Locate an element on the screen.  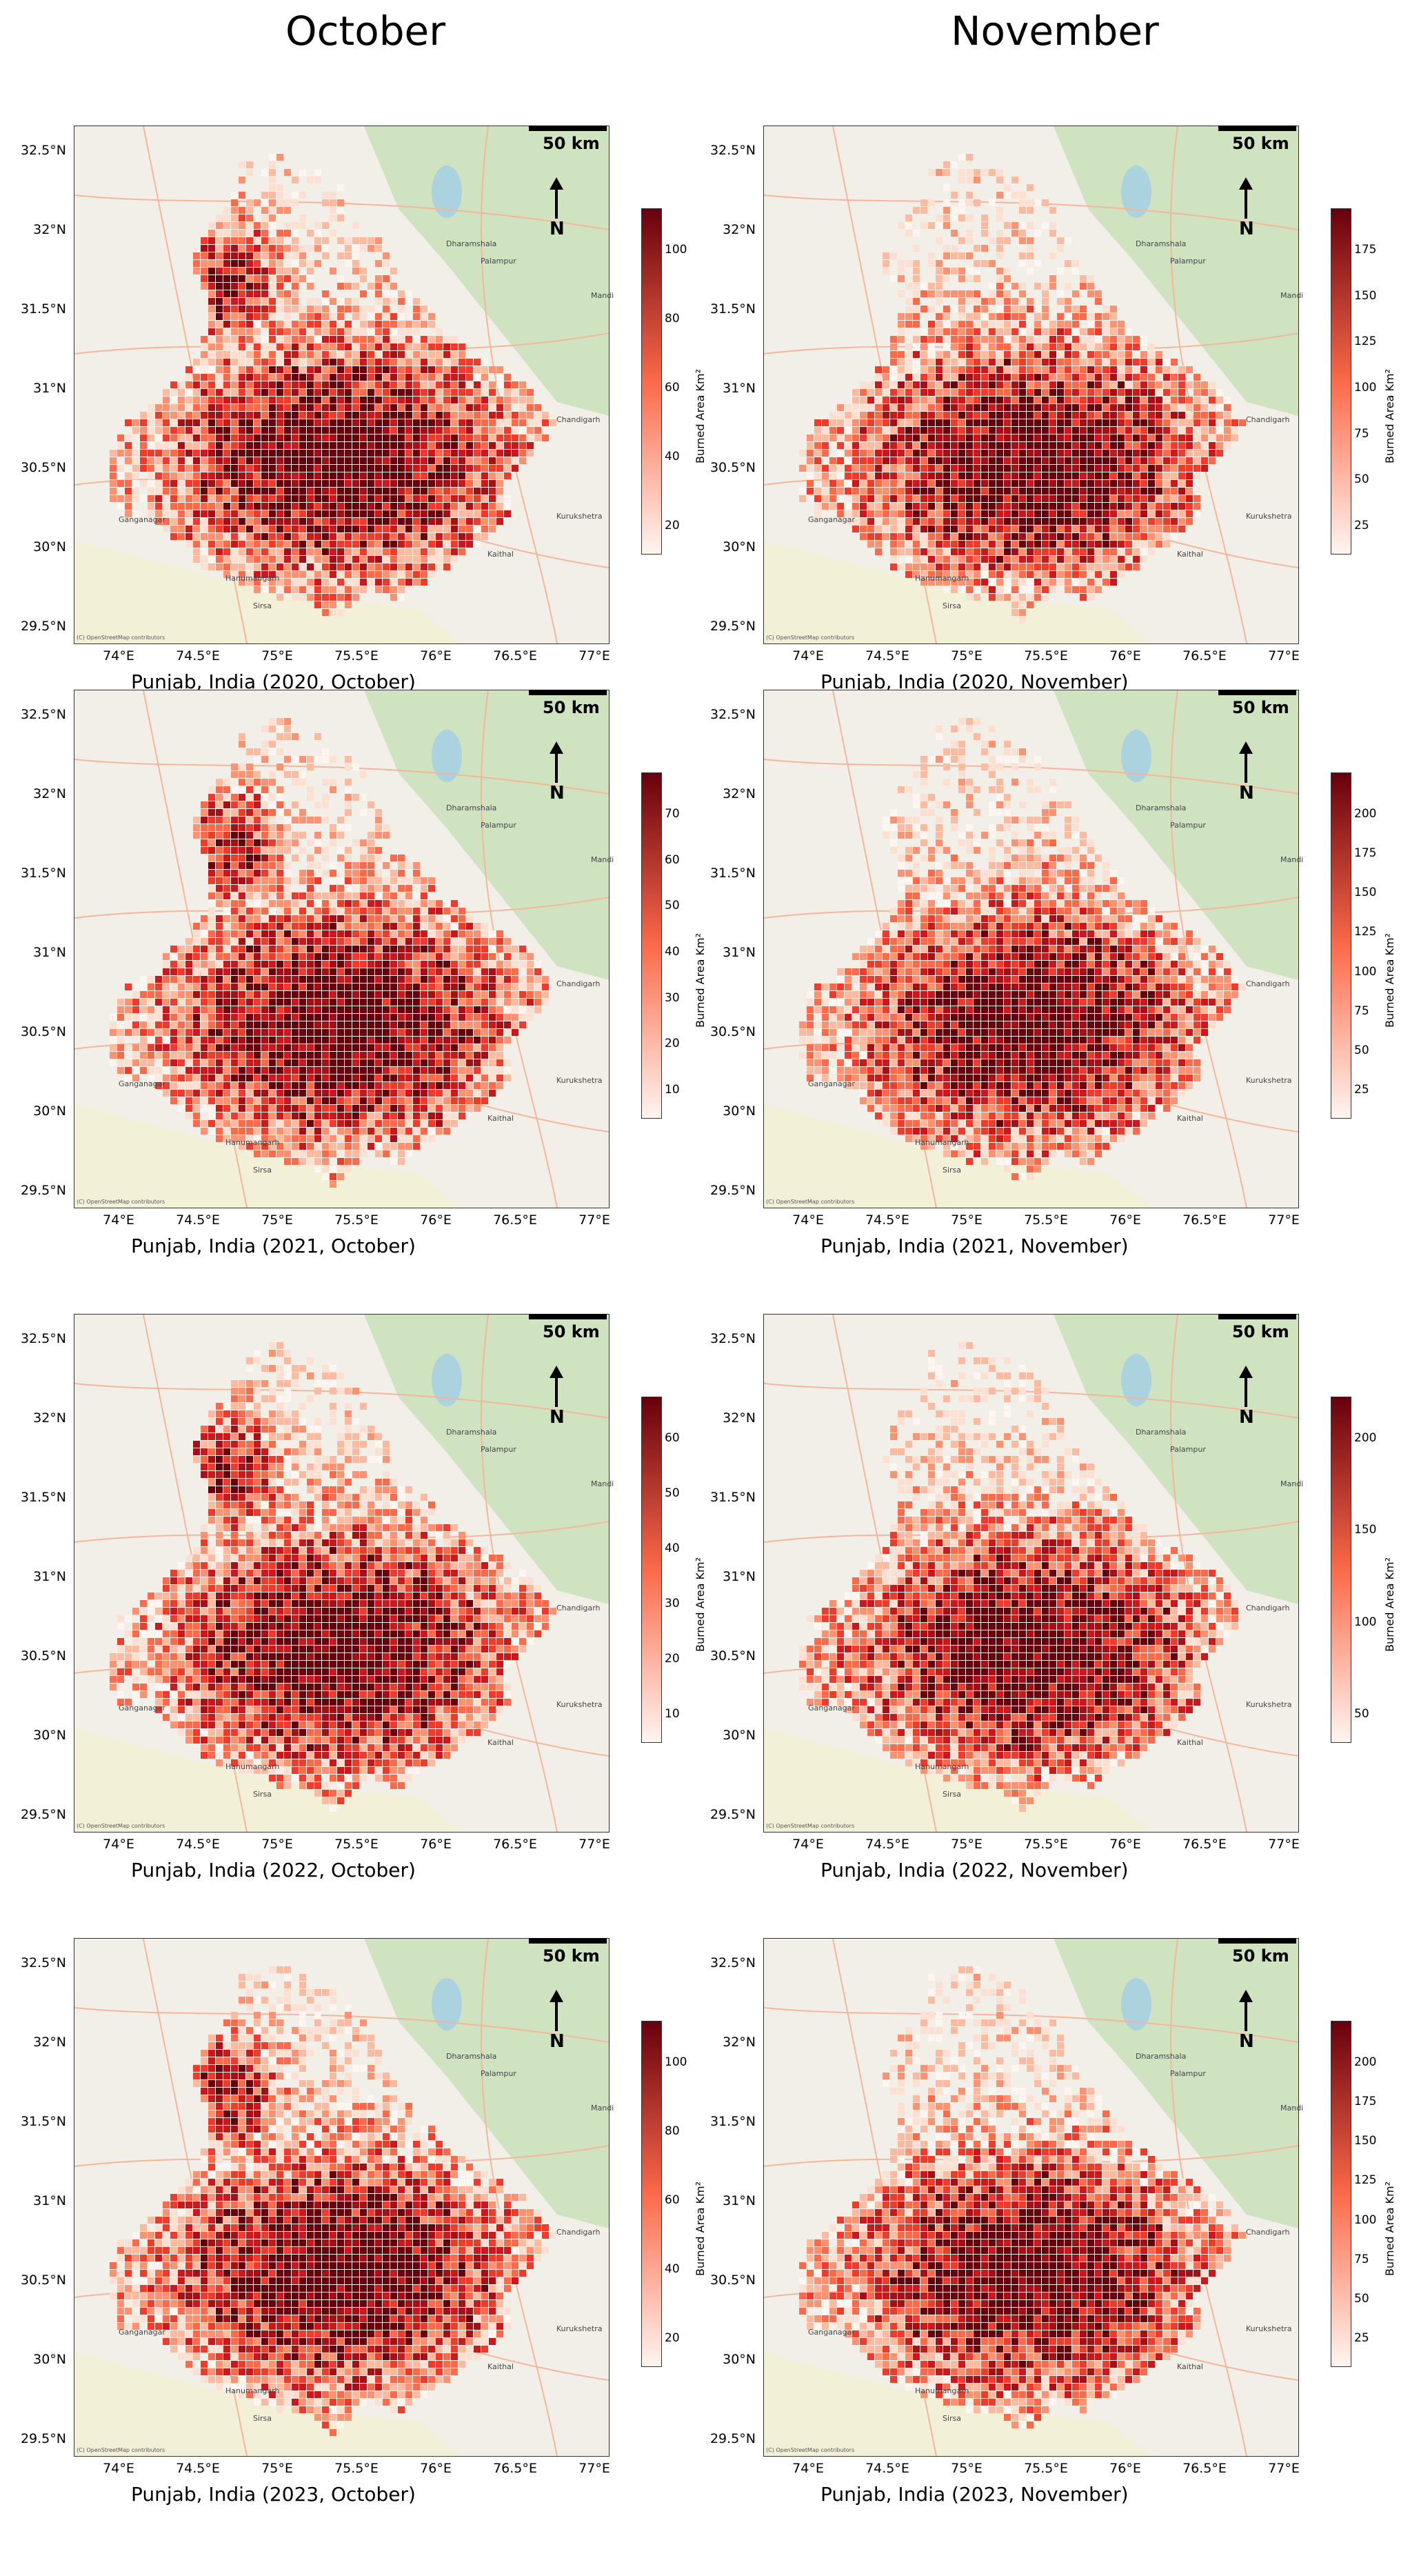
y-tick-label: 32°N is located at coordinates (739, 229).